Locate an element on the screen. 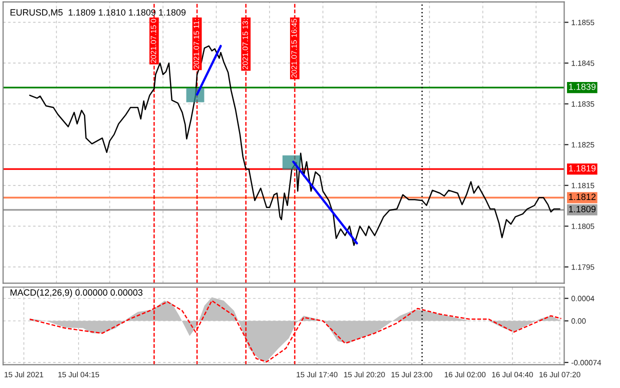 This screenshot has width=620, height=388. chart-title: MACD(12,26,9) 0.00000 0.00003 is located at coordinates (76, 293).